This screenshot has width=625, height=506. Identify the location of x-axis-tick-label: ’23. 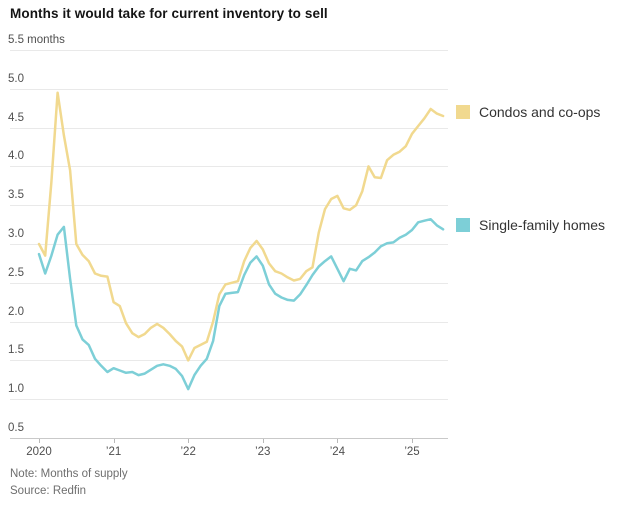
(263, 452).